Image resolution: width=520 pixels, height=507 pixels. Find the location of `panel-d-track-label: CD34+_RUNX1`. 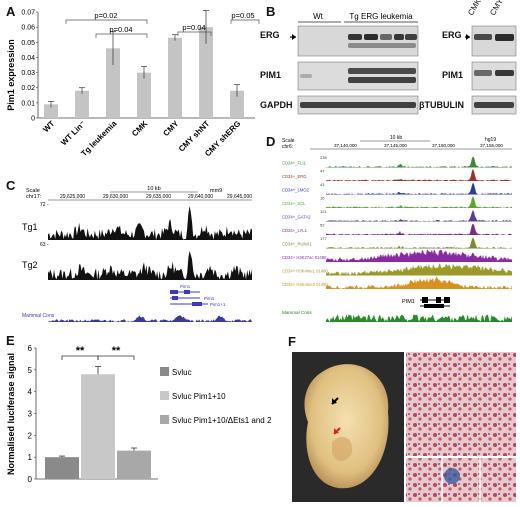

panel-d-track-label: CD34+_RUNX1 is located at coordinates (297, 244).